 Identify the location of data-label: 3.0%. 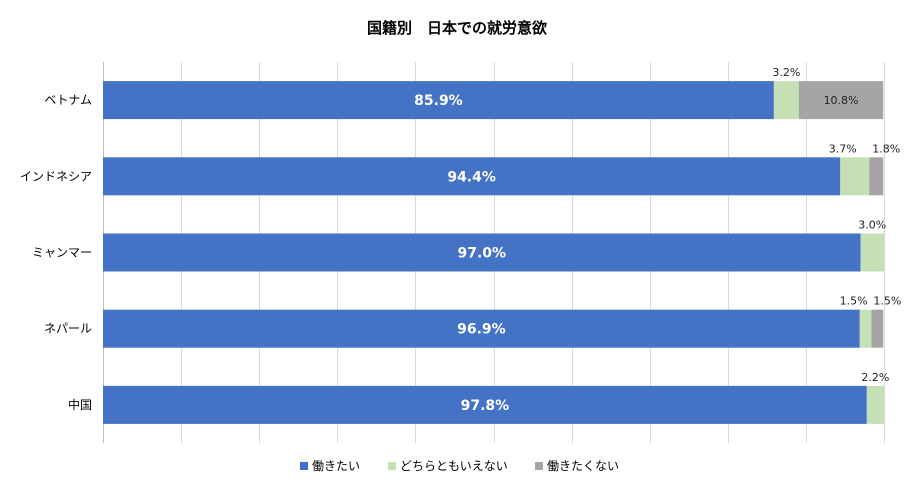
(872, 225).